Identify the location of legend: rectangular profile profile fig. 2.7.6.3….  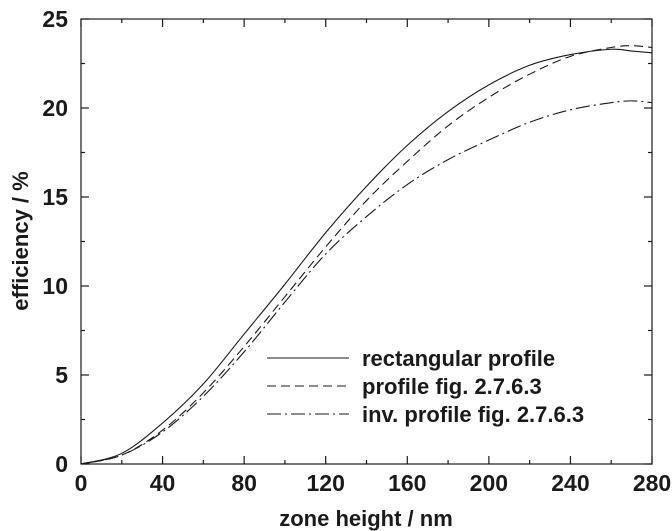
(425, 386).